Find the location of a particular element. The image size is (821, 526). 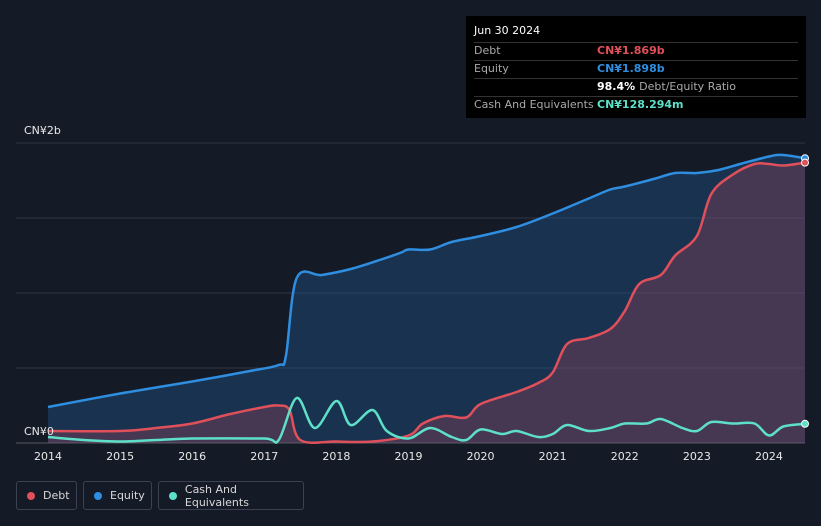

x-tick-2020: 2020 is located at coordinates (481, 456).